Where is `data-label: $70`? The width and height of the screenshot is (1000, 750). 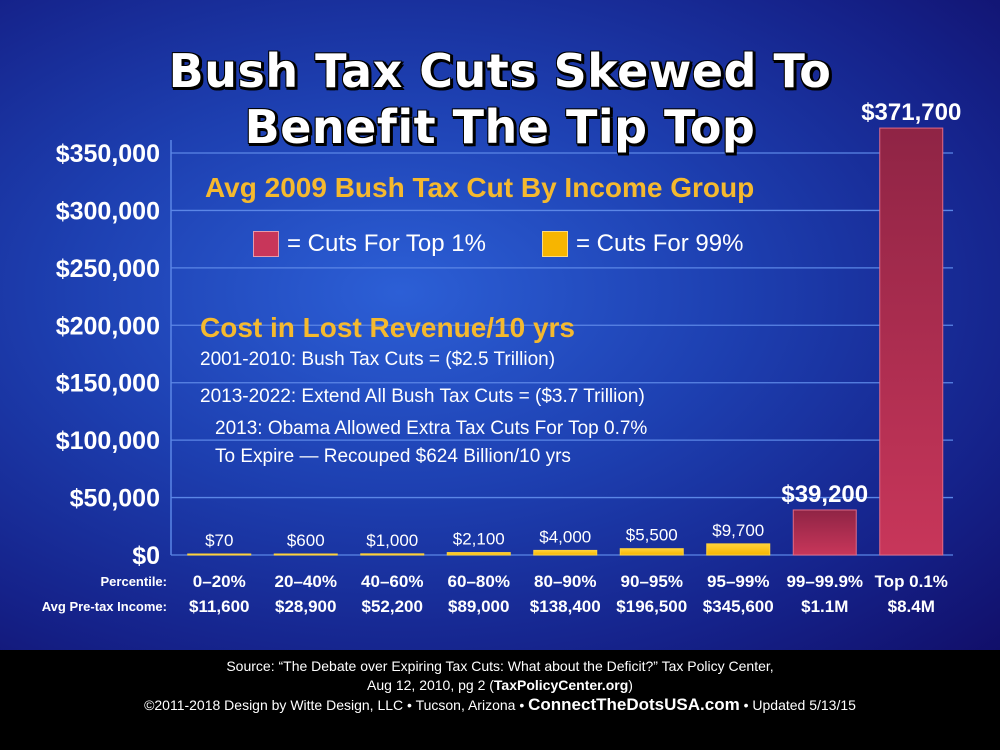
data-label: $70 is located at coordinates (219, 540).